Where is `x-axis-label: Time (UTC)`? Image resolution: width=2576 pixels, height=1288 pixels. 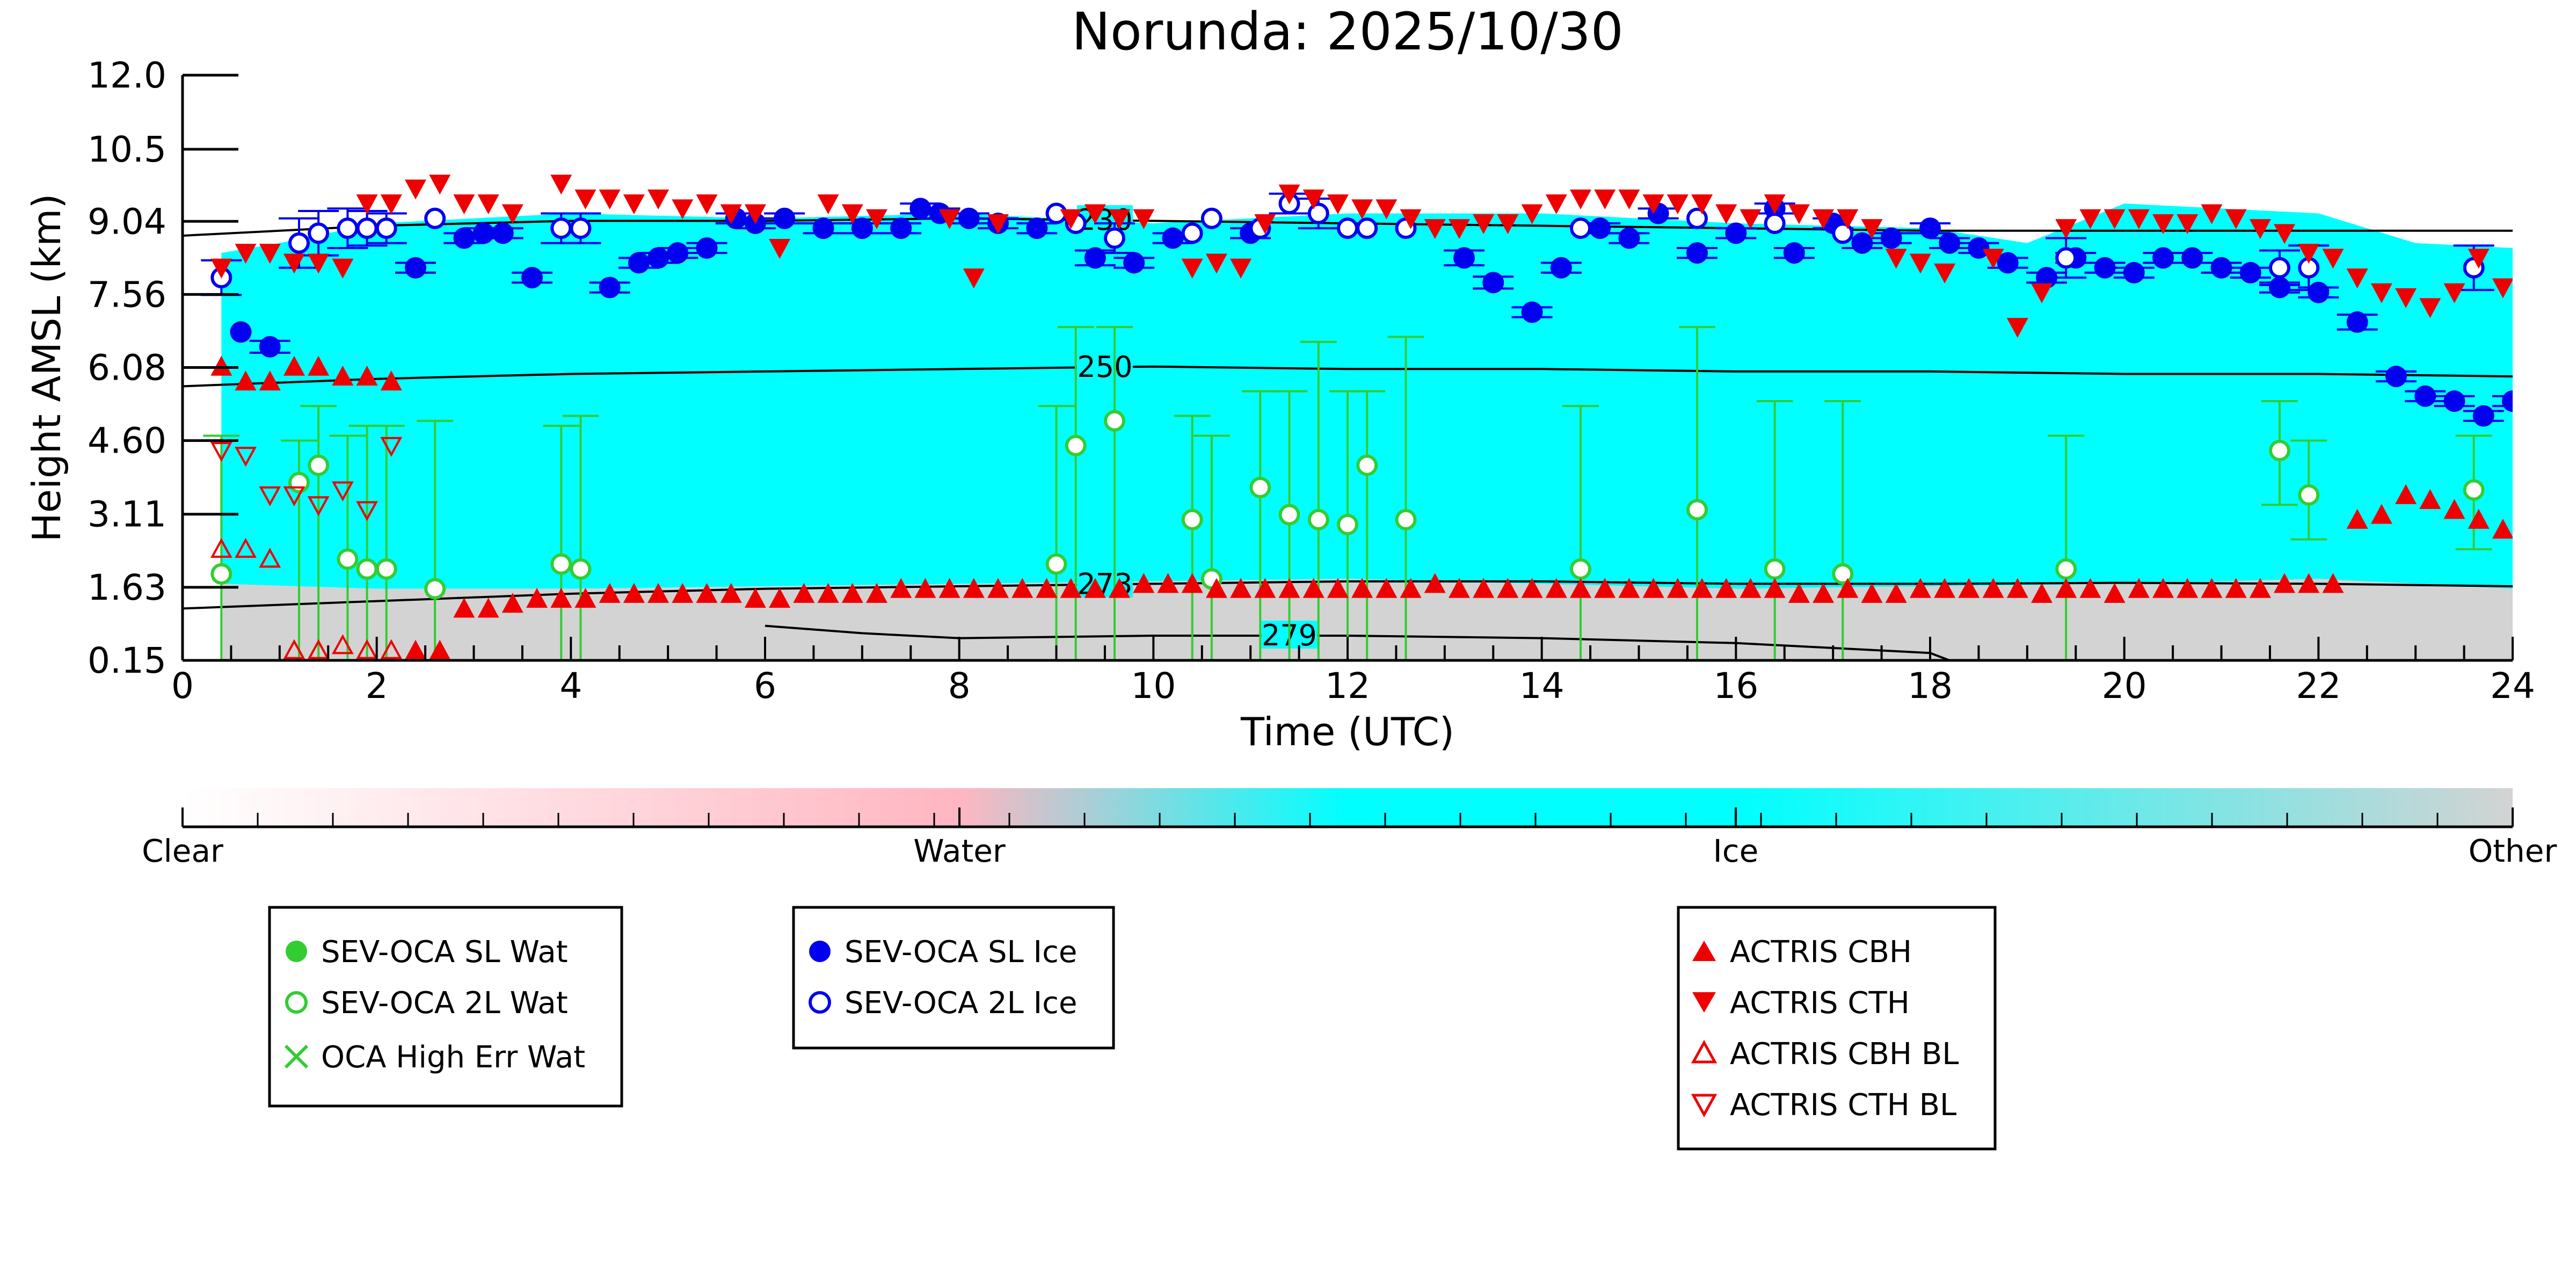
x-axis-label: Time (UTC) is located at coordinates (1347, 731).